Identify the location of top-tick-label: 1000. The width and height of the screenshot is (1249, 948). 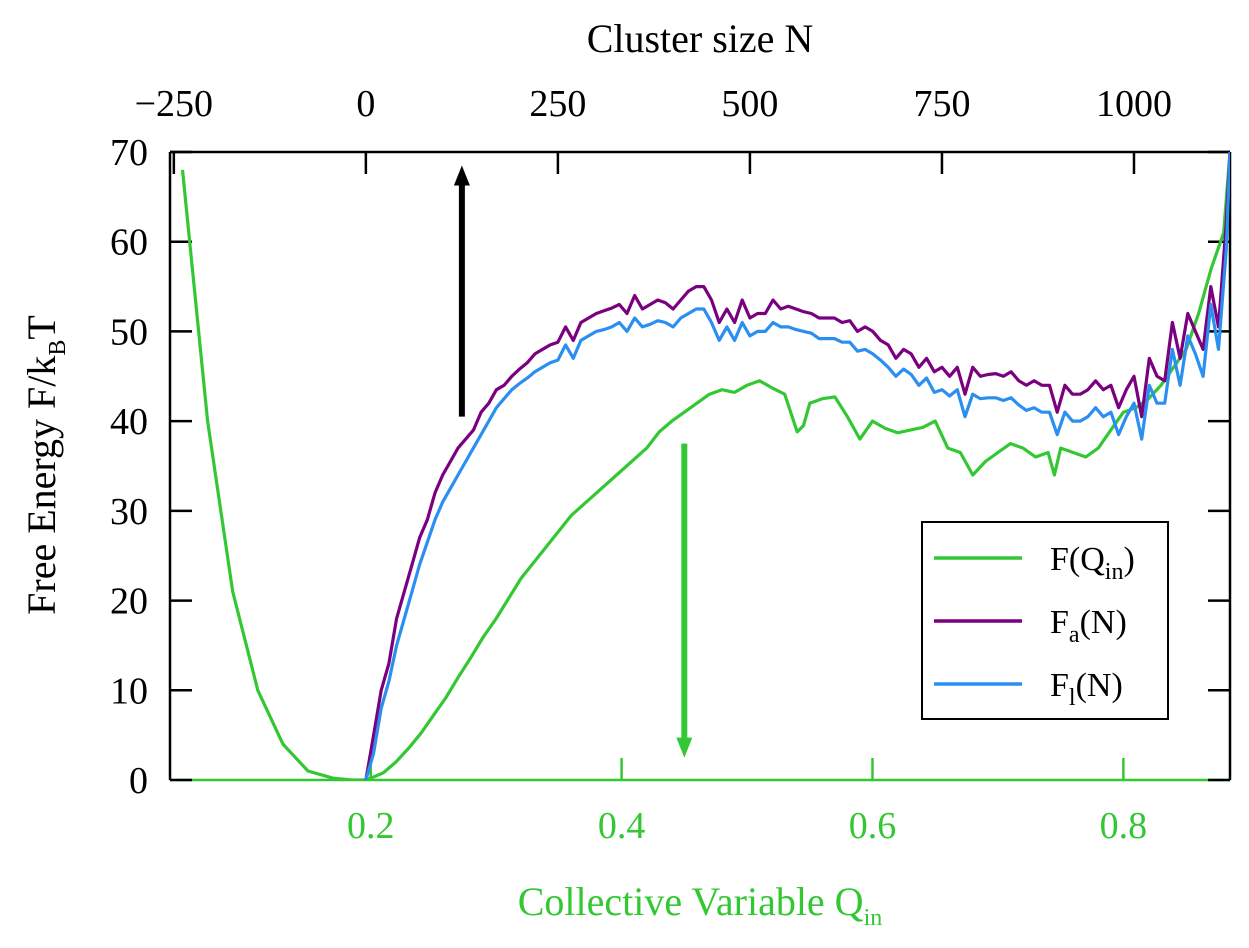
(1134, 104).